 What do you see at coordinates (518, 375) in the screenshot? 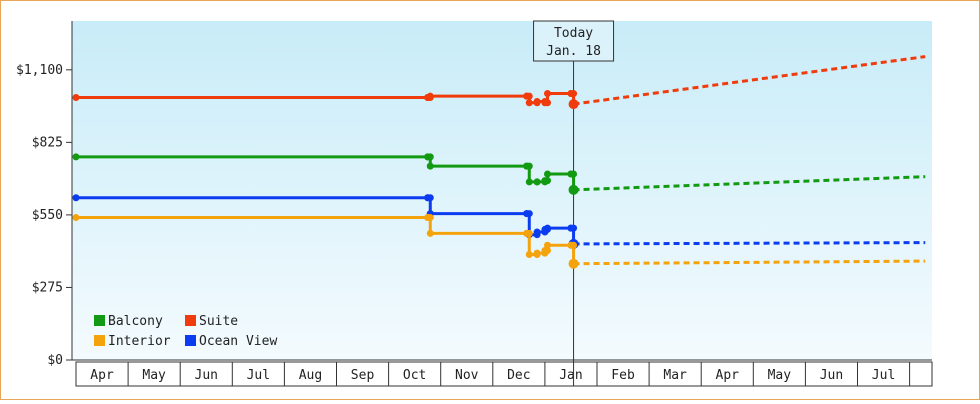
I see `x-tick-label: Dec` at bounding box center [518, 375].